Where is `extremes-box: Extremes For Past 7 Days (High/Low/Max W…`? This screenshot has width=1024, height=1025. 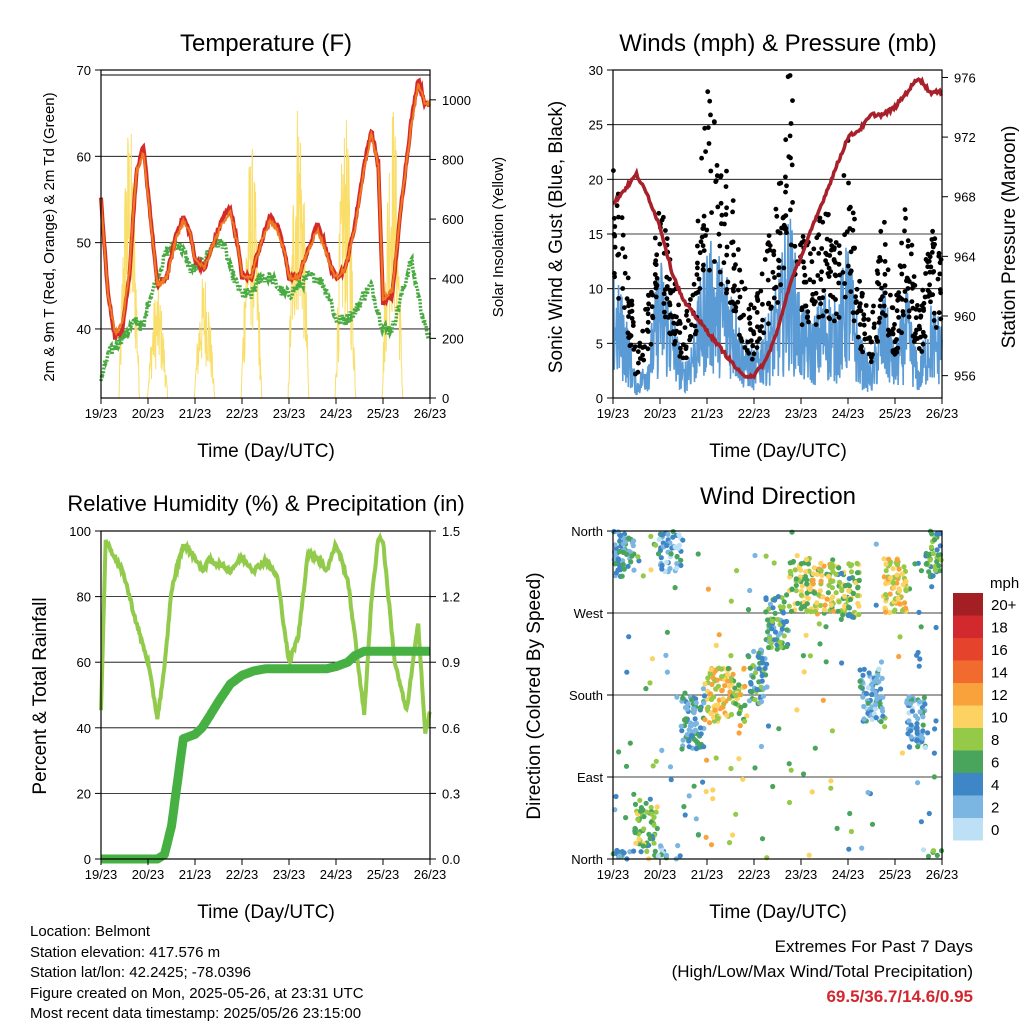 extremes-box: Extremes For Past 7 Days (High/Low/Max W… is located at coordinates (822, 971).